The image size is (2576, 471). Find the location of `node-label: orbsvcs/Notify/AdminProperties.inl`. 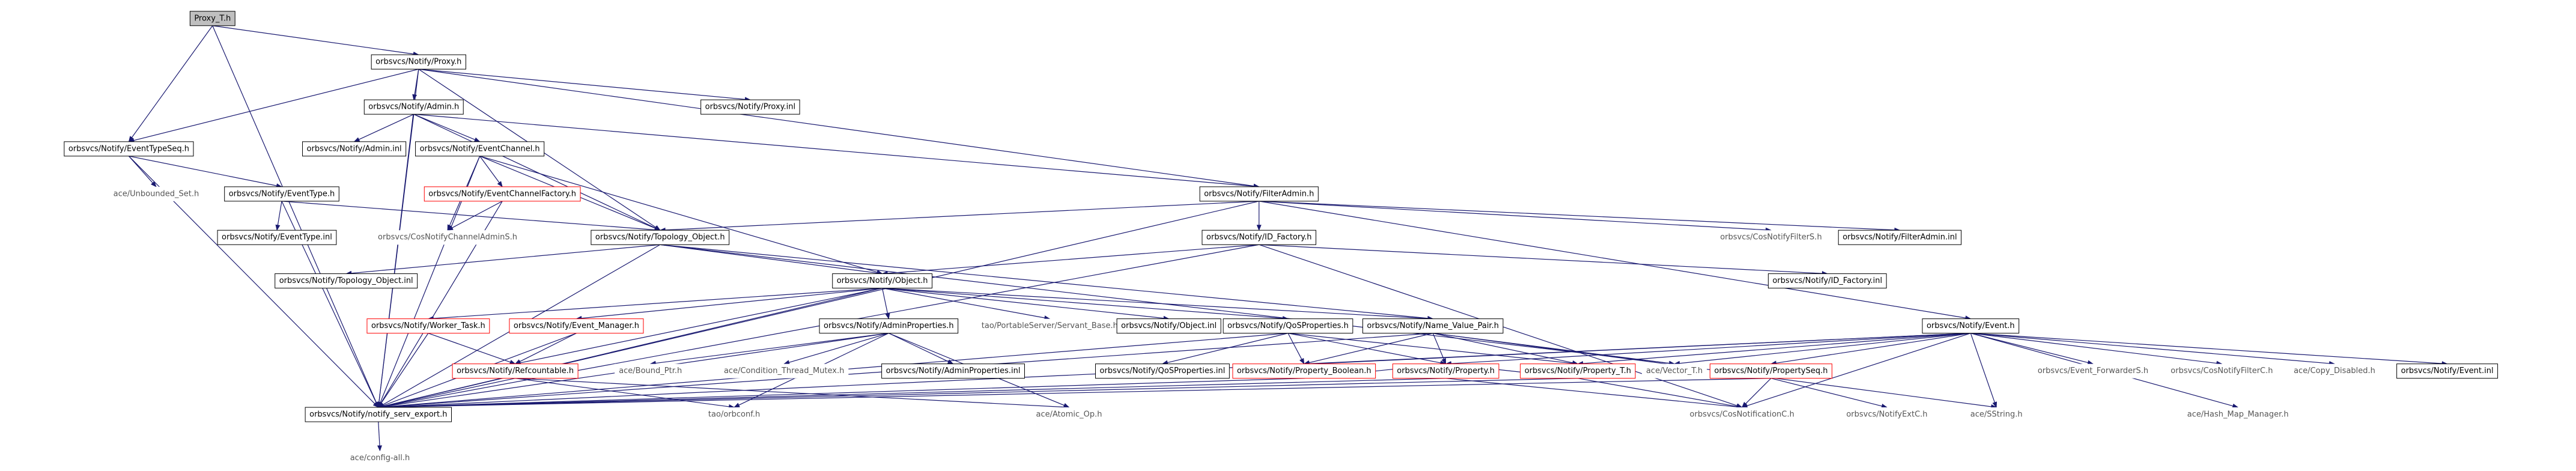

node-label: orbsvcs/Notify/AdminProperties.inl is located at coordinates (954, 370).